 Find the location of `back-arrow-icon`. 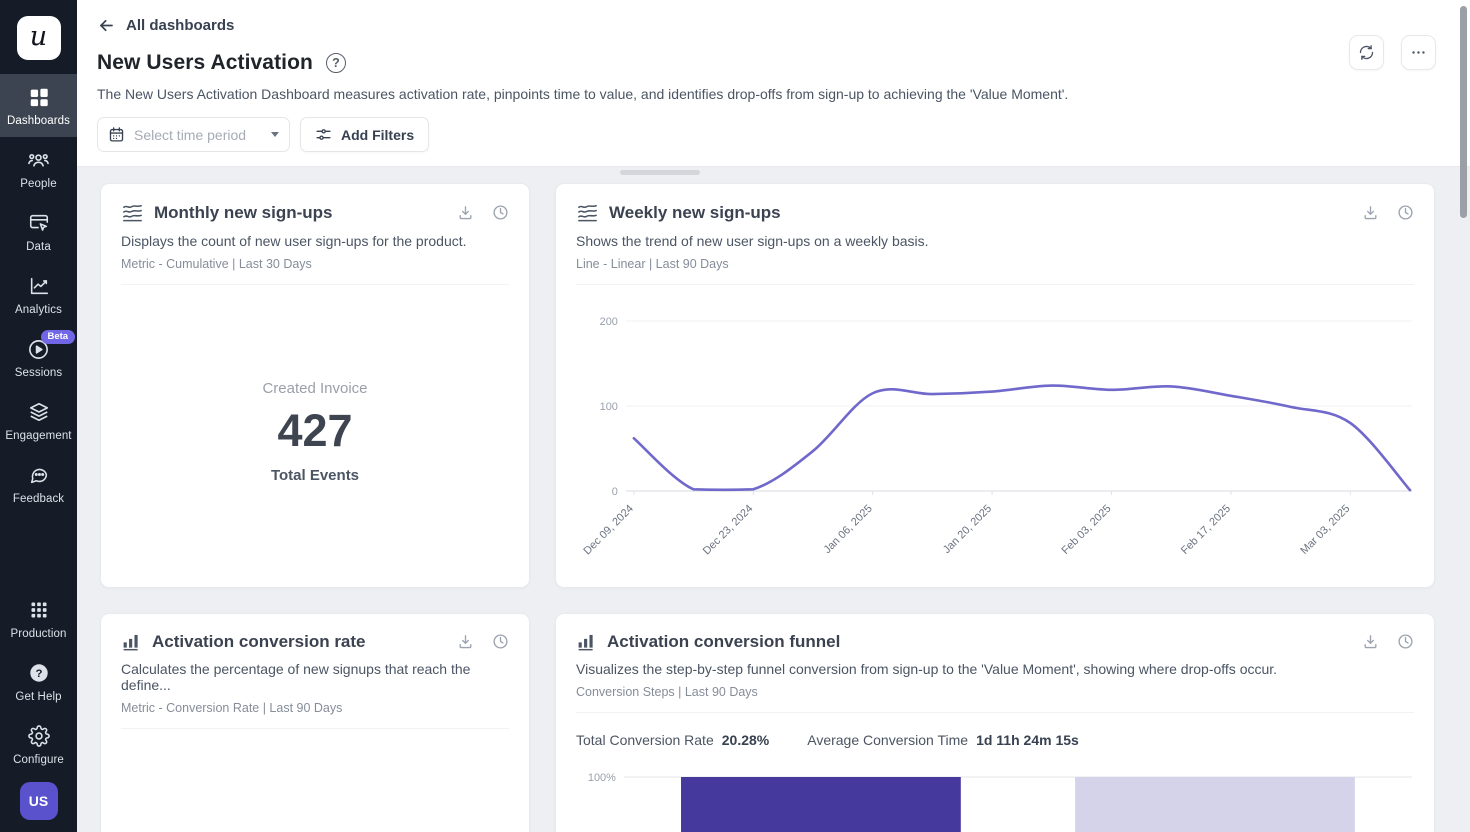

back-arrow-icon is located at coordinates (106, 25).